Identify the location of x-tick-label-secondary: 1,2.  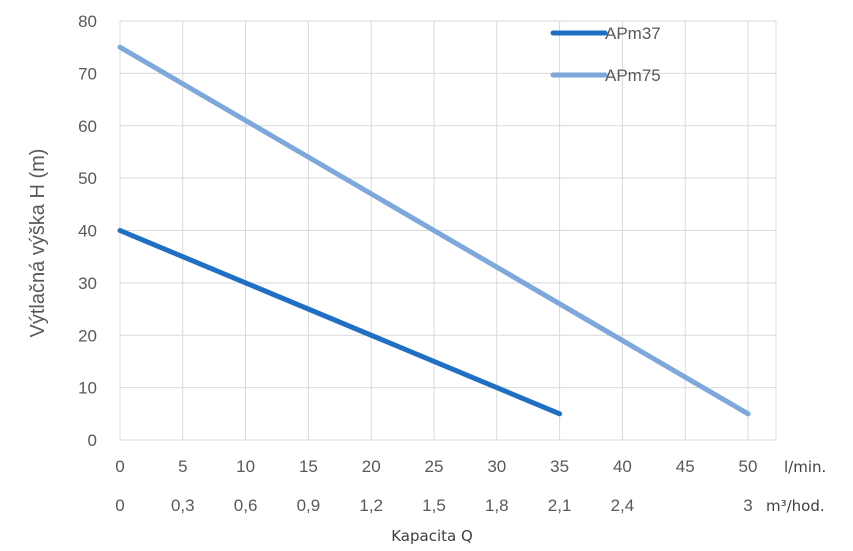
(371, 505).